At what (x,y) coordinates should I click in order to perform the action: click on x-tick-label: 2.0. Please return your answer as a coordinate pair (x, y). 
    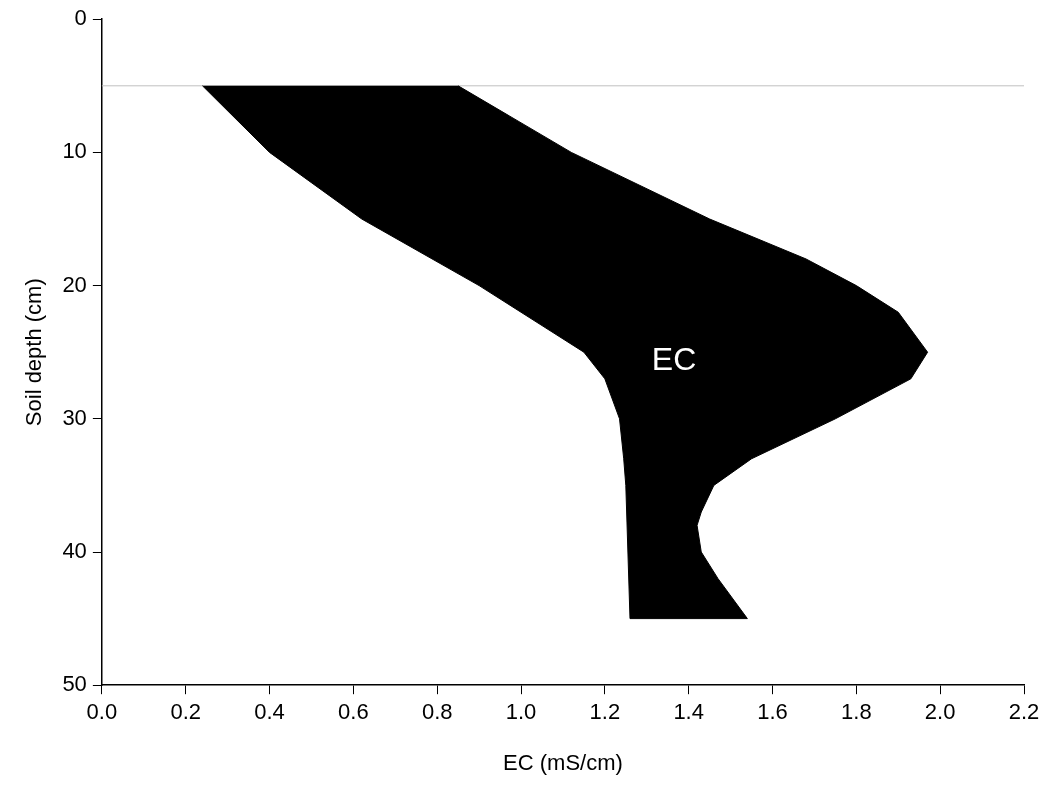
    Looking at the image, I should click on (940, 712).